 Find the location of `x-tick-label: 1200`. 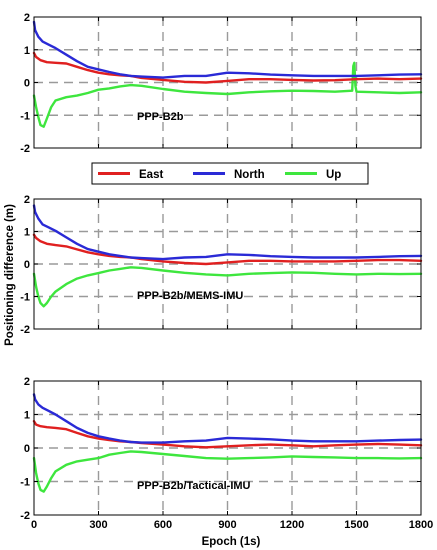

x-tick-label: 1200 is located at coordinates (292, 525).